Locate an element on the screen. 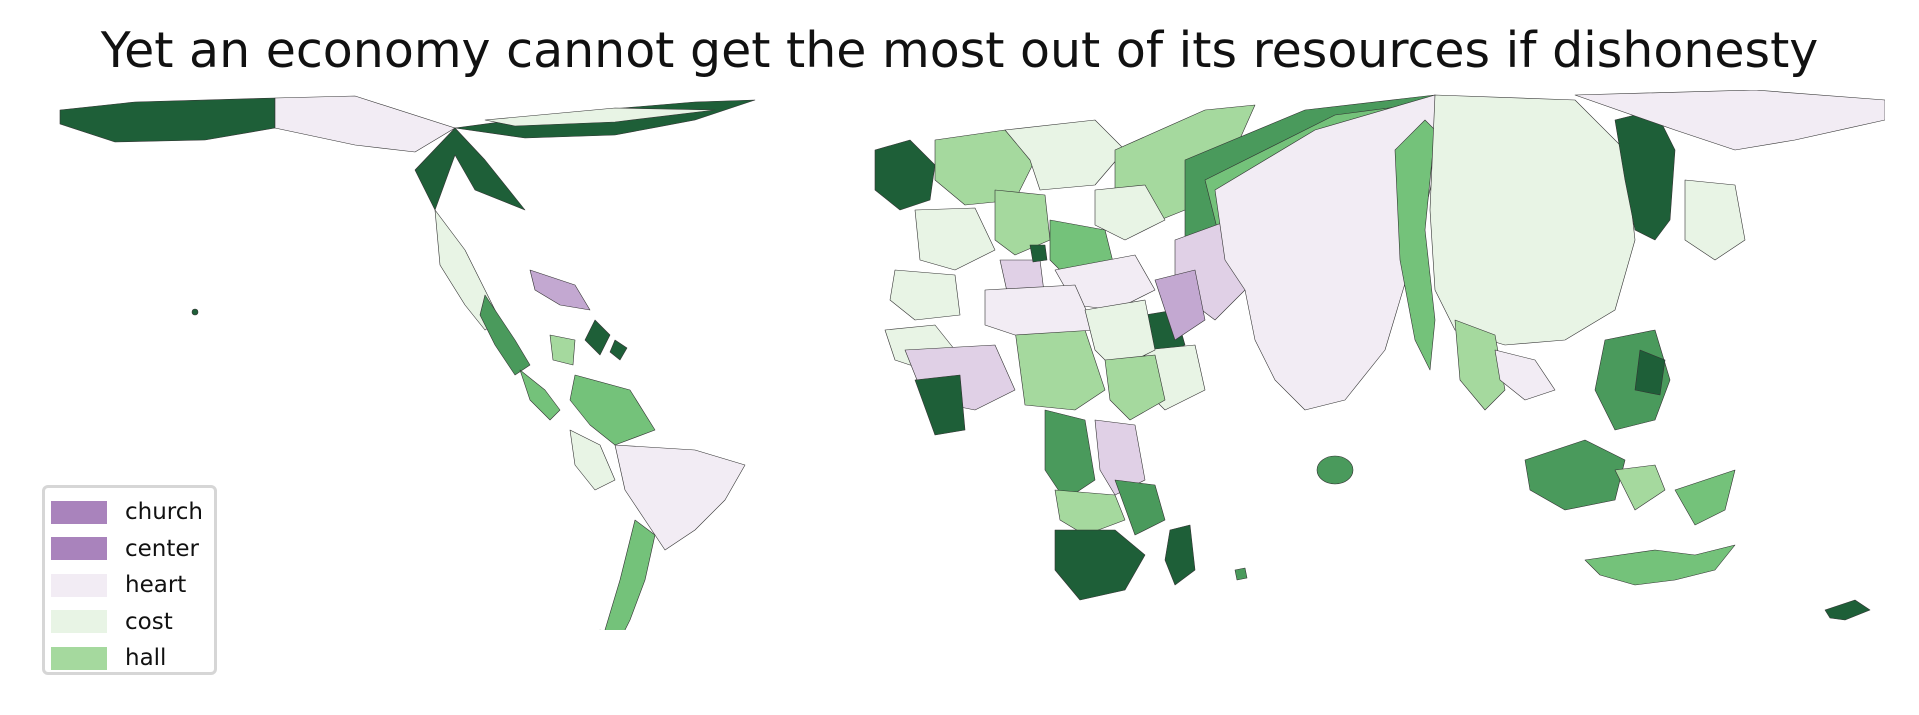  region-islands-east is located at coordinates (1640, 487).